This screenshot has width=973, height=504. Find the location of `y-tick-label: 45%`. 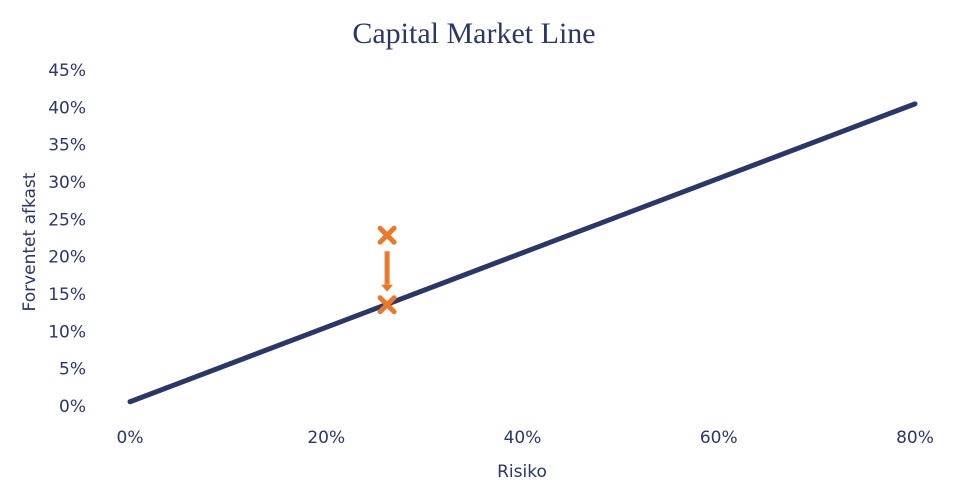

y-tick-label: 45% is located at coordinates (67, 71).